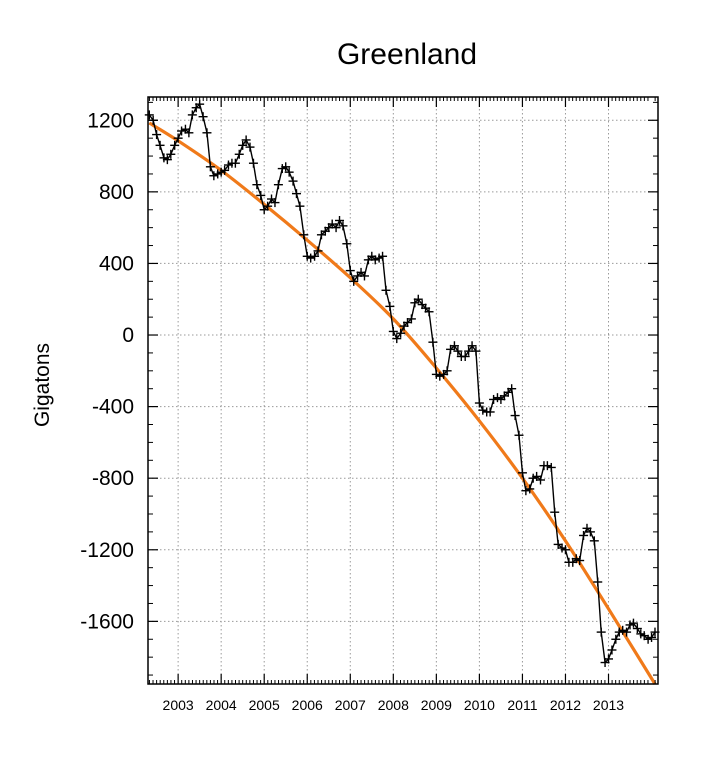  I want to click on x-tick-label: 2009, so click(436, 705).